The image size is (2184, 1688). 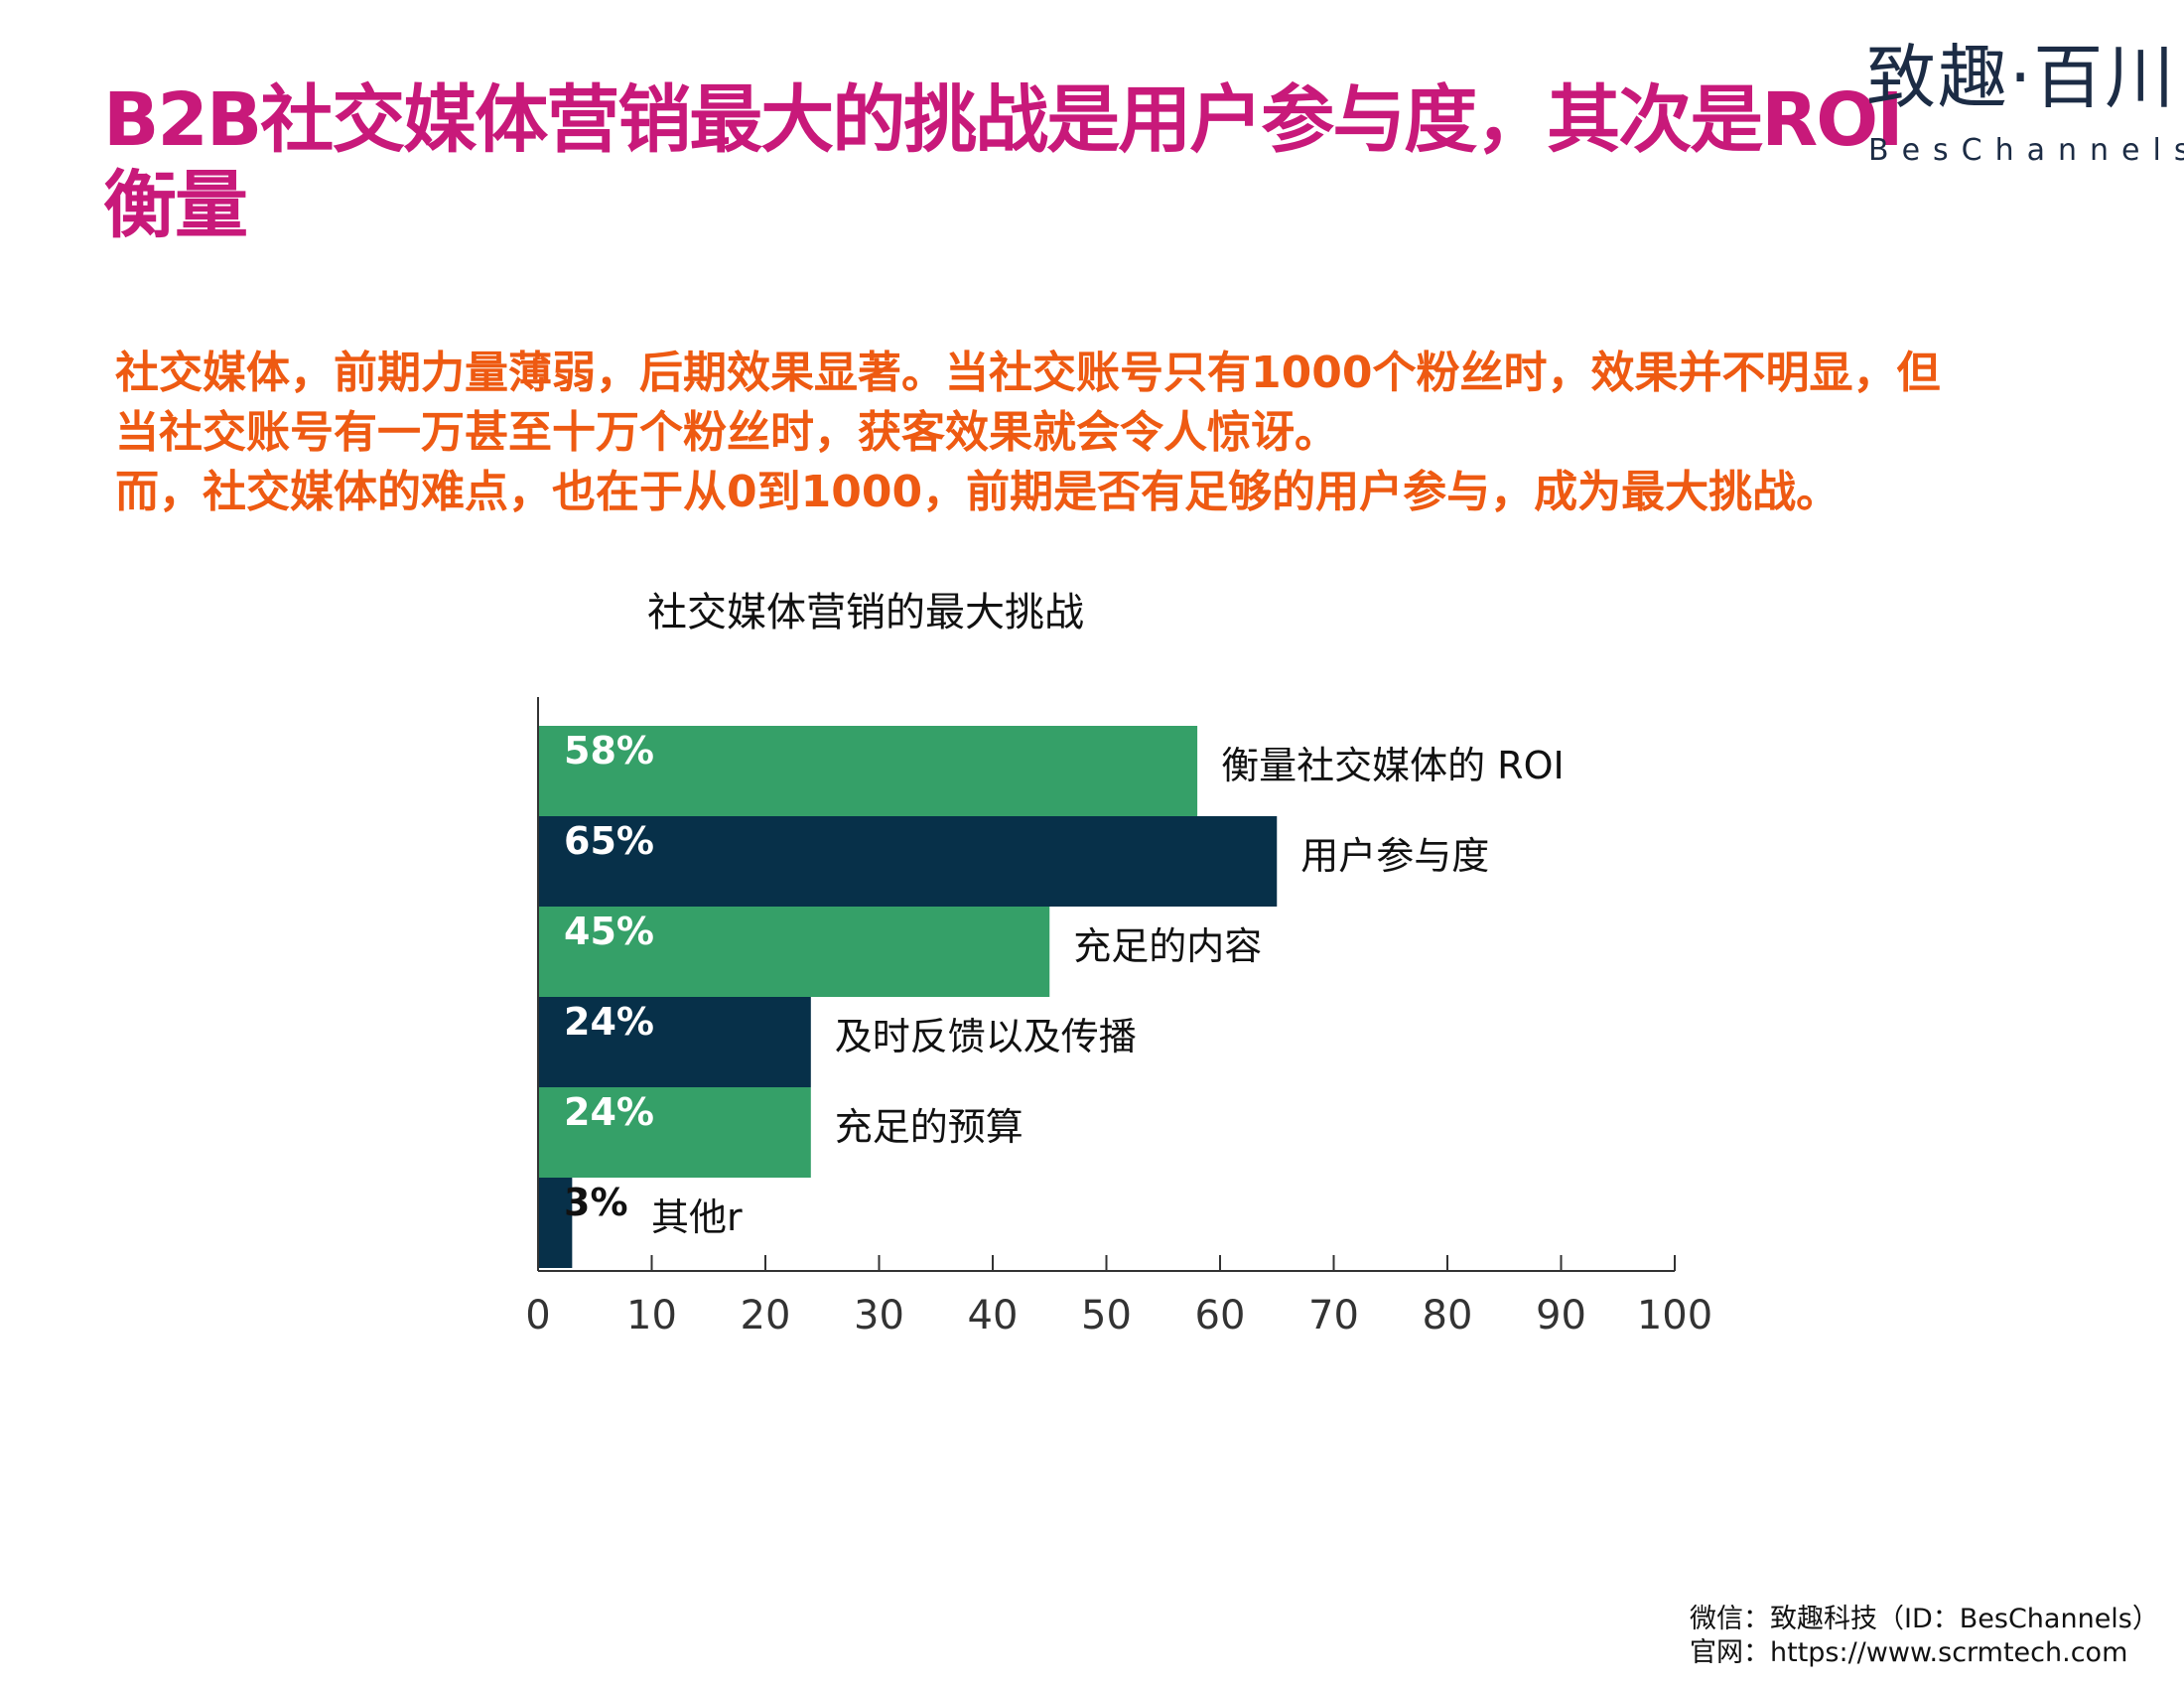 What do you see at coordinates (879, 1315) in the screenshot?
I see `x-tick-label: 30` at bounding box center [879, 1315].